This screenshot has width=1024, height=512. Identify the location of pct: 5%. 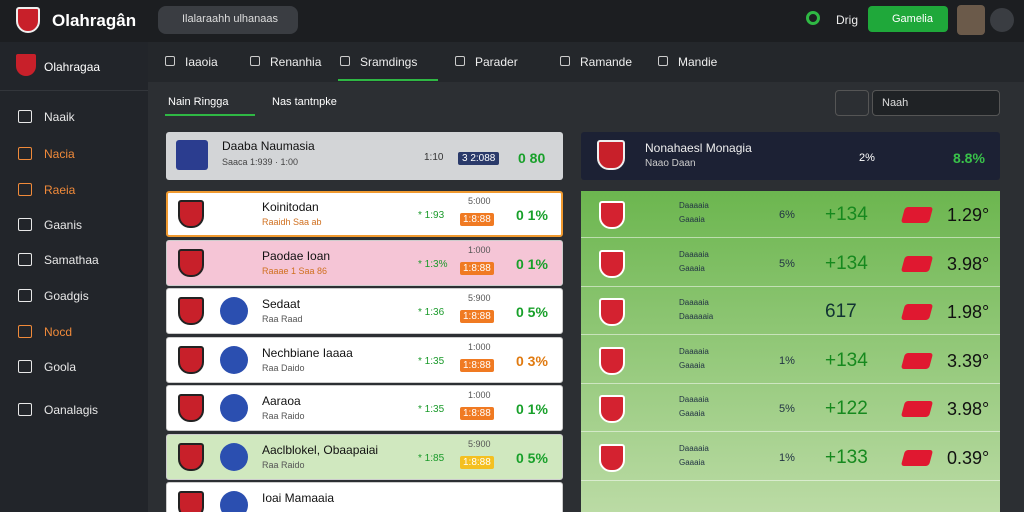
(787, 409).